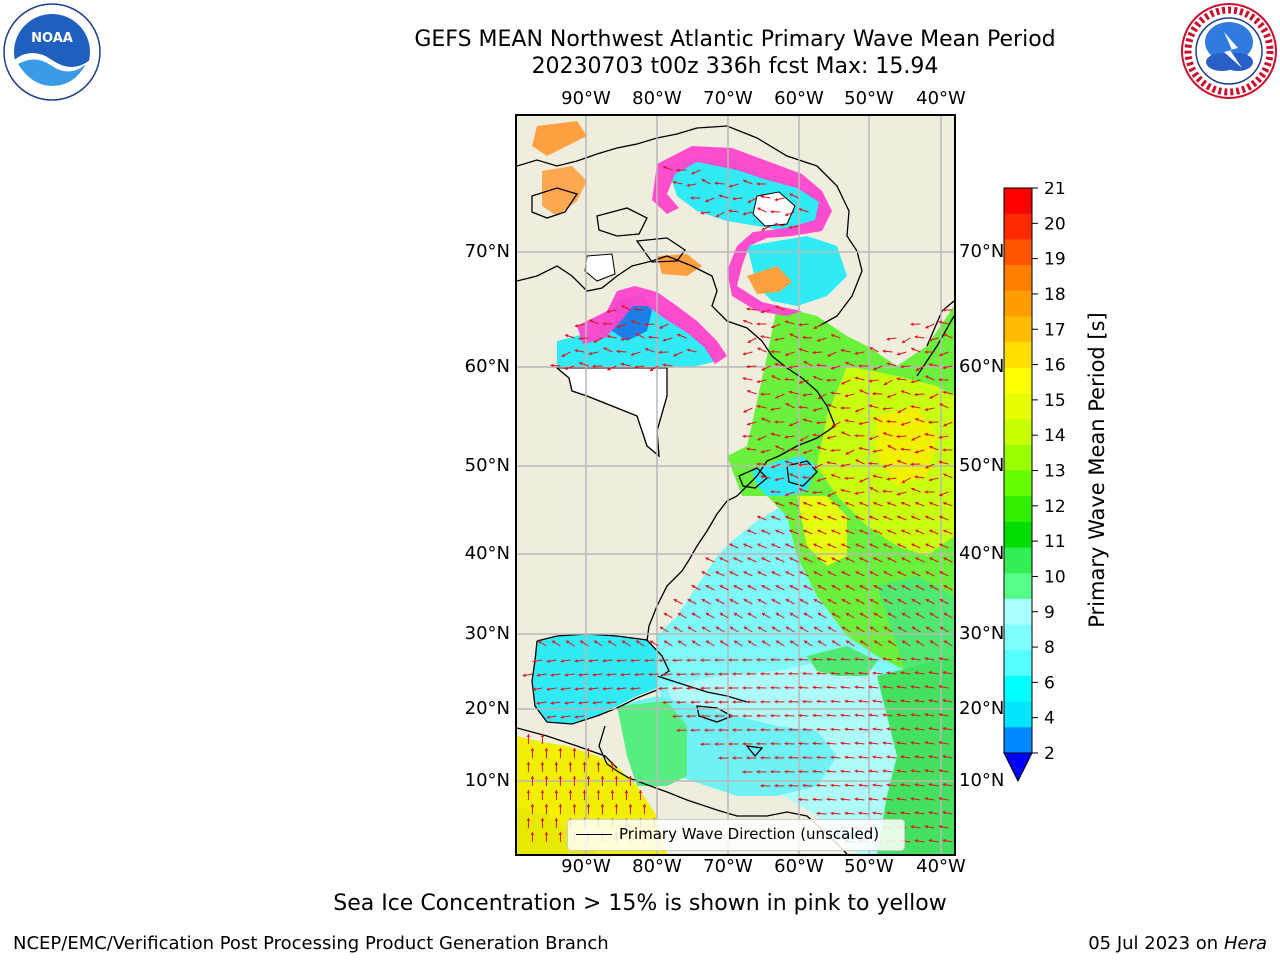 The height and width of the screenshot is (960, 1280). Describe the element at coordinates (1055, 577) in the screenshot. I see `colorbar-tick-label: 10` at that location.